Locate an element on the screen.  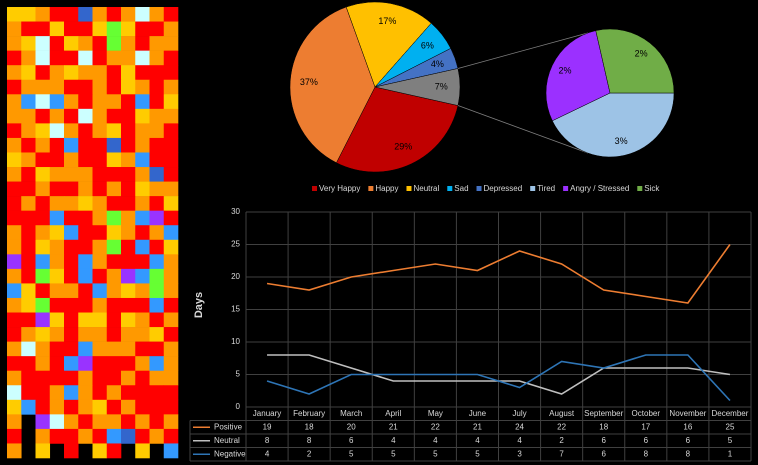
table-value: 8 is located at coordinates (309, 440).